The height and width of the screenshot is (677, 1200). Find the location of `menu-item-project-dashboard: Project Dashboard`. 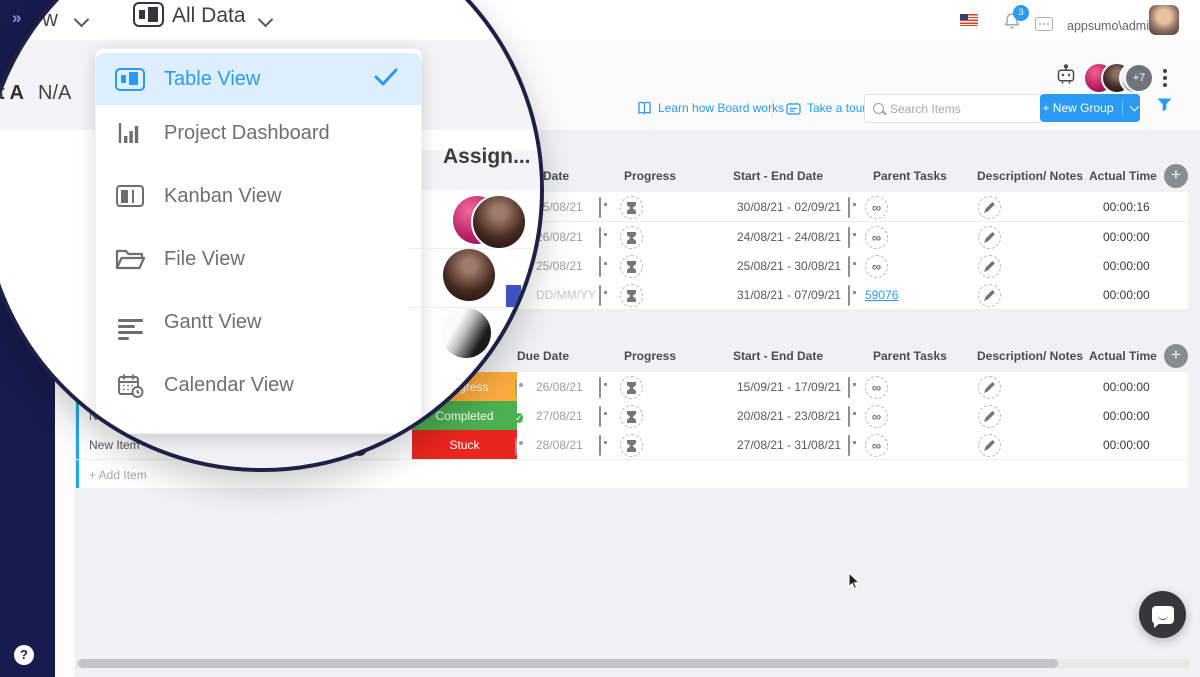

menu-item-project-dashboard: Project Dashboard is located at coordinates (258, 133).